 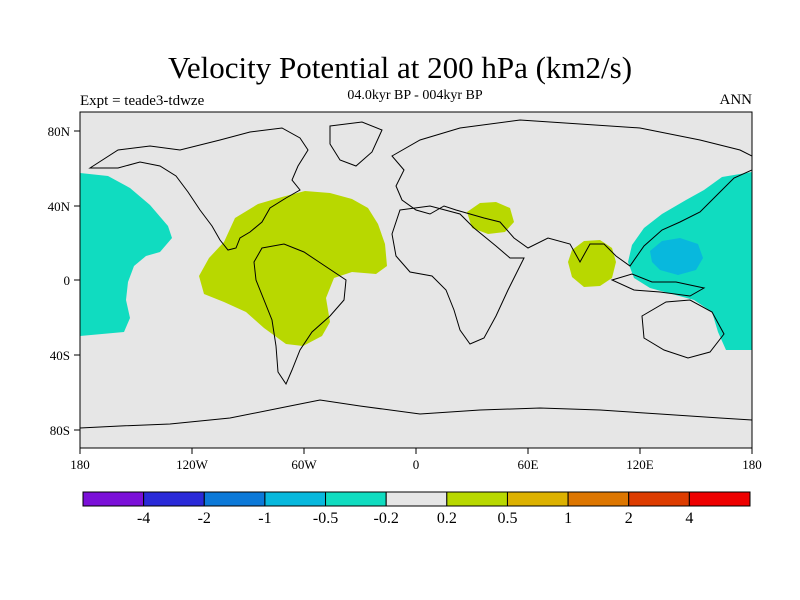 What do you see at coordinates (59, 206) in the screenshot?
I see `lat-label-40n: 40N` at bounding box center [59, 206].